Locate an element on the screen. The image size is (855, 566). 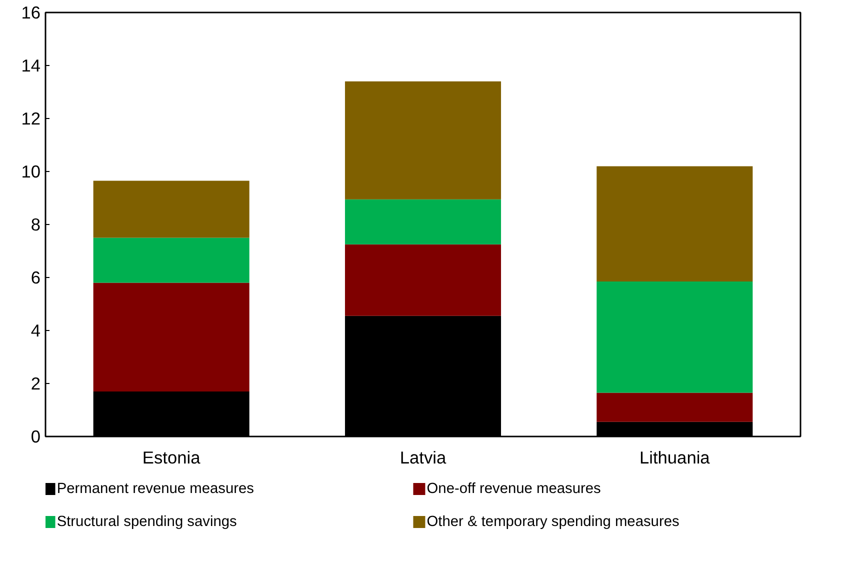
legend-label: Structural spending savings is located at coordinates (146, 522).